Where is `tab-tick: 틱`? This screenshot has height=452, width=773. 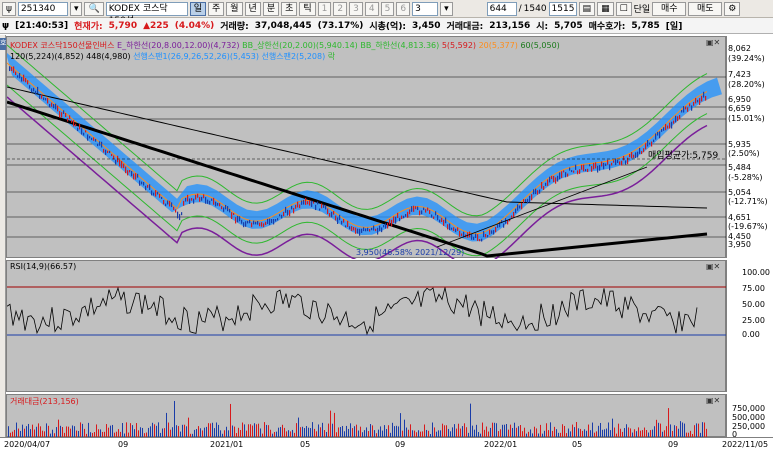
tab-tick: 틱 is located at coordinates (307, 8).